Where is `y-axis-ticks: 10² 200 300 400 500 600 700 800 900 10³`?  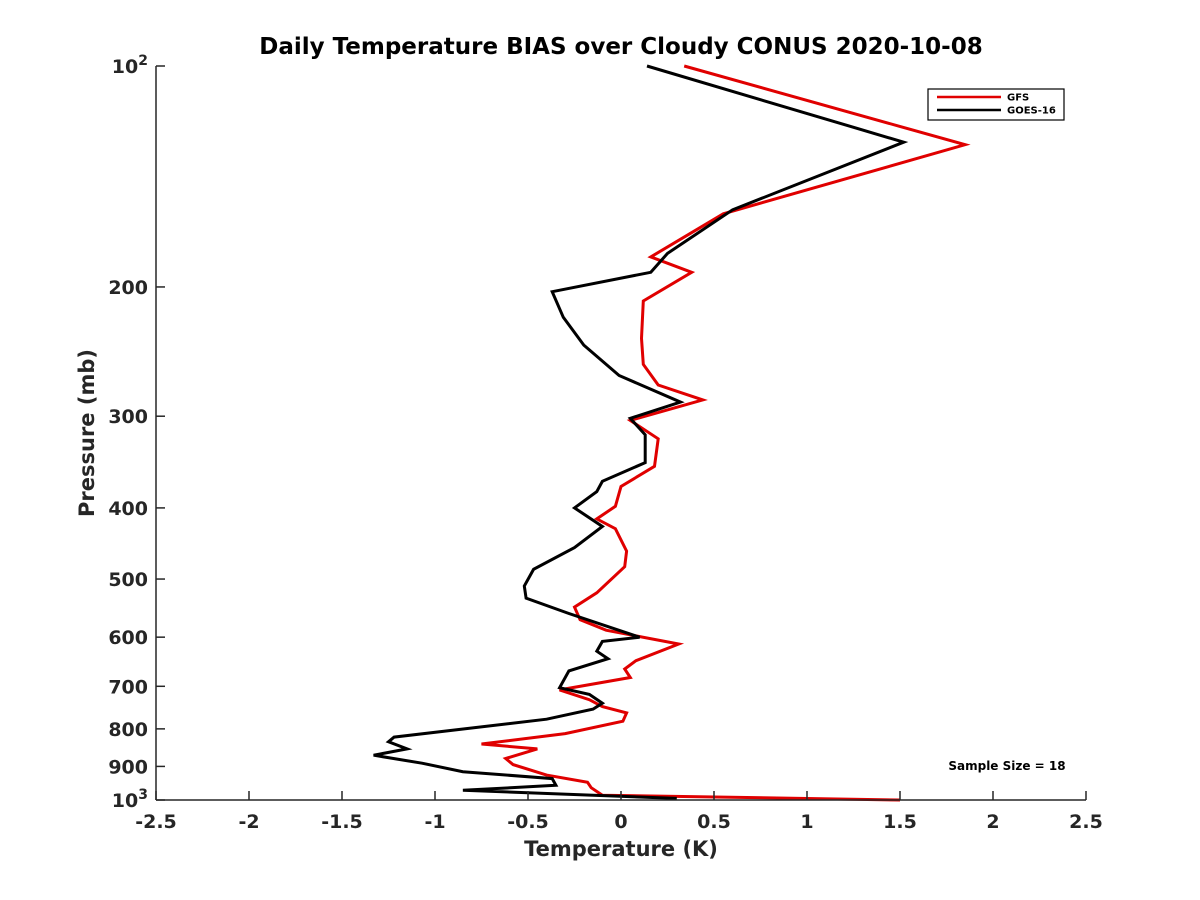
y-axis-ticks: 10² 200 300 400 500 600 700 800 900 10³ is located at coordinates (136, 432).